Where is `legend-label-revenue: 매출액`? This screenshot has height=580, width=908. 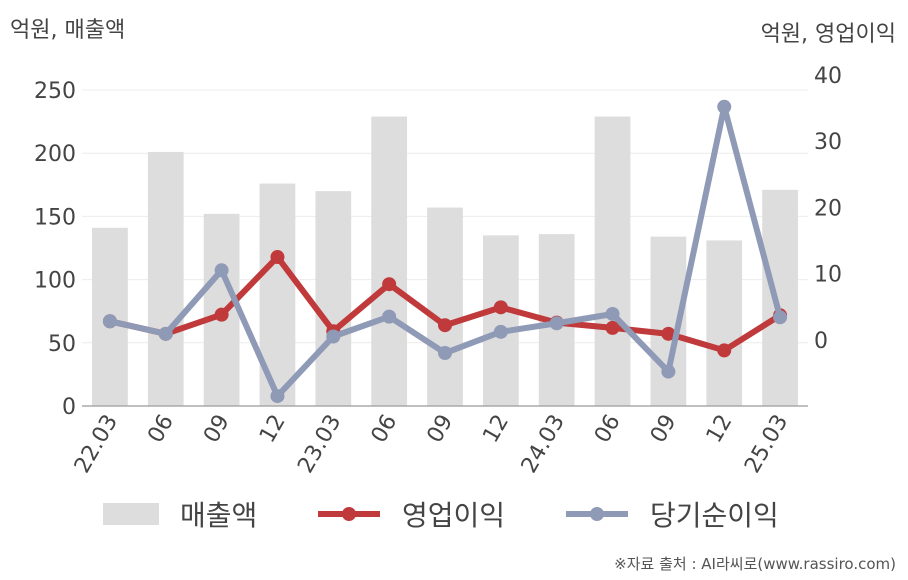
legend-label-revenue: 매출액 is located at coordinates (218, 515).